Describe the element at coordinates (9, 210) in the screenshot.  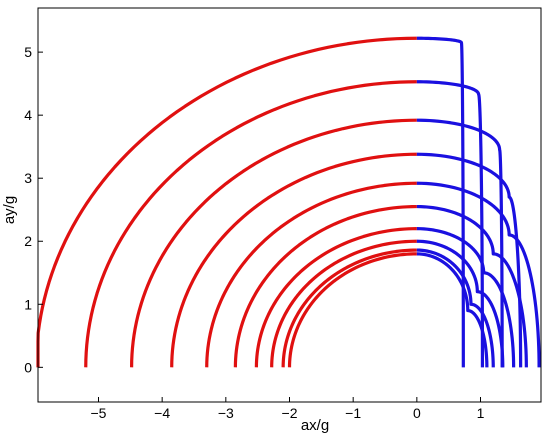
I see `y-axis-title: ay/g` at that location.